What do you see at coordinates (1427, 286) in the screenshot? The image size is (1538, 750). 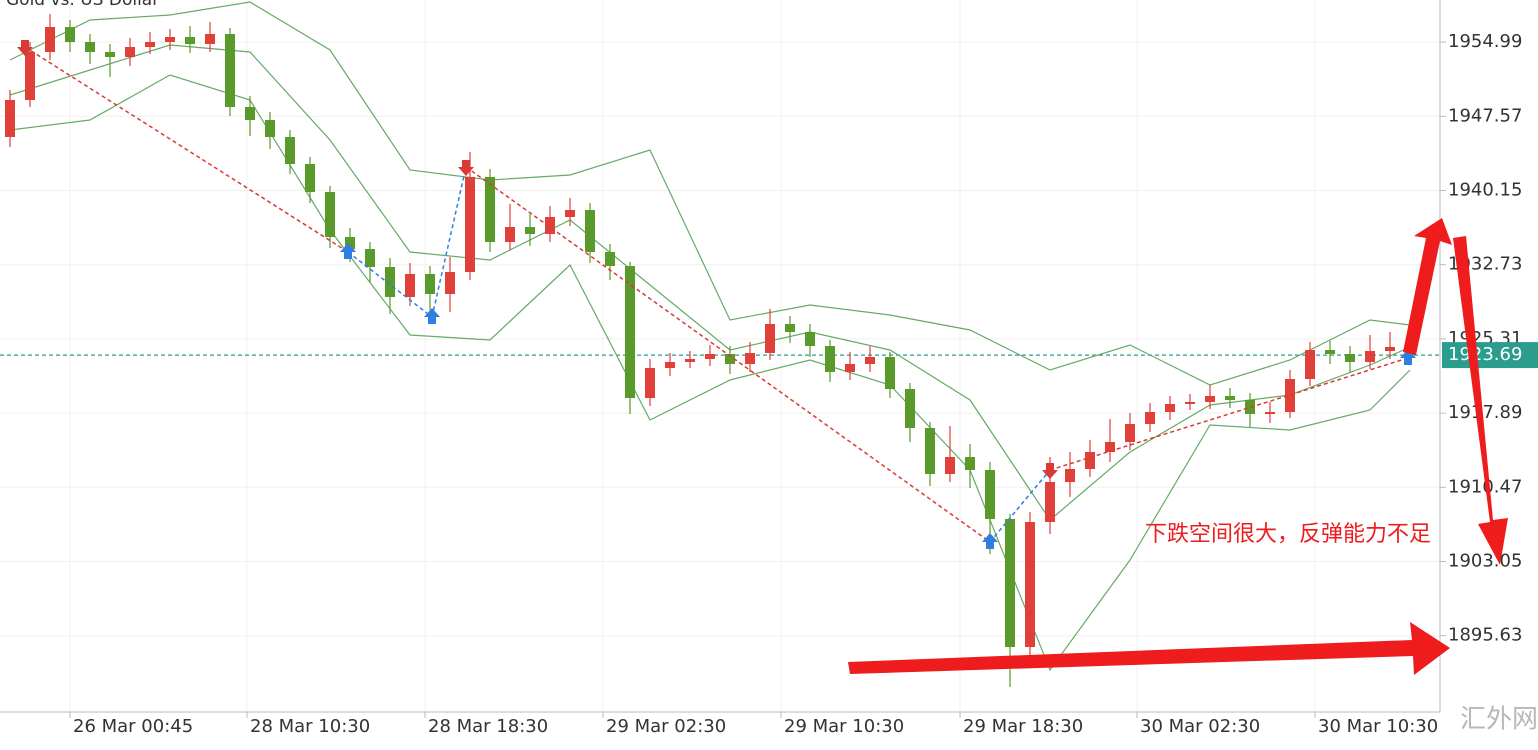 I see `arrow-up` at bounding box center [1427, 286].